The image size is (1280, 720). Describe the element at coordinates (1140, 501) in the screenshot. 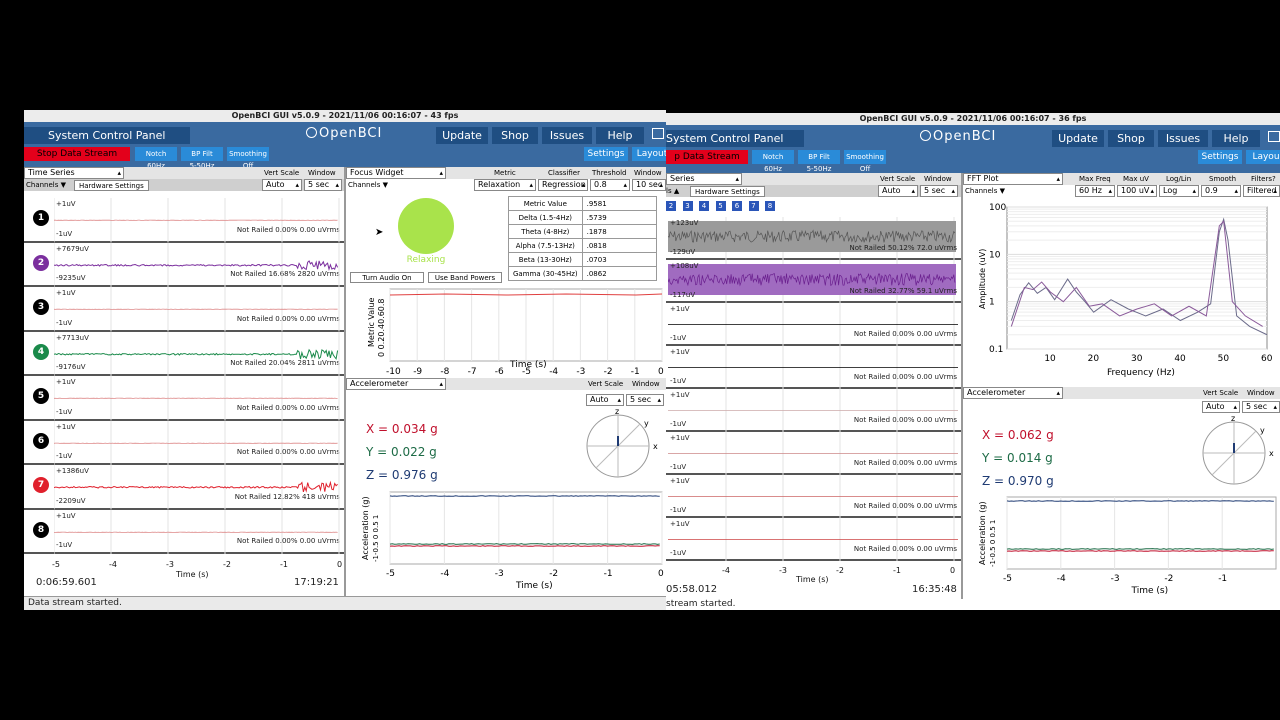

I see `z-line` at that location.